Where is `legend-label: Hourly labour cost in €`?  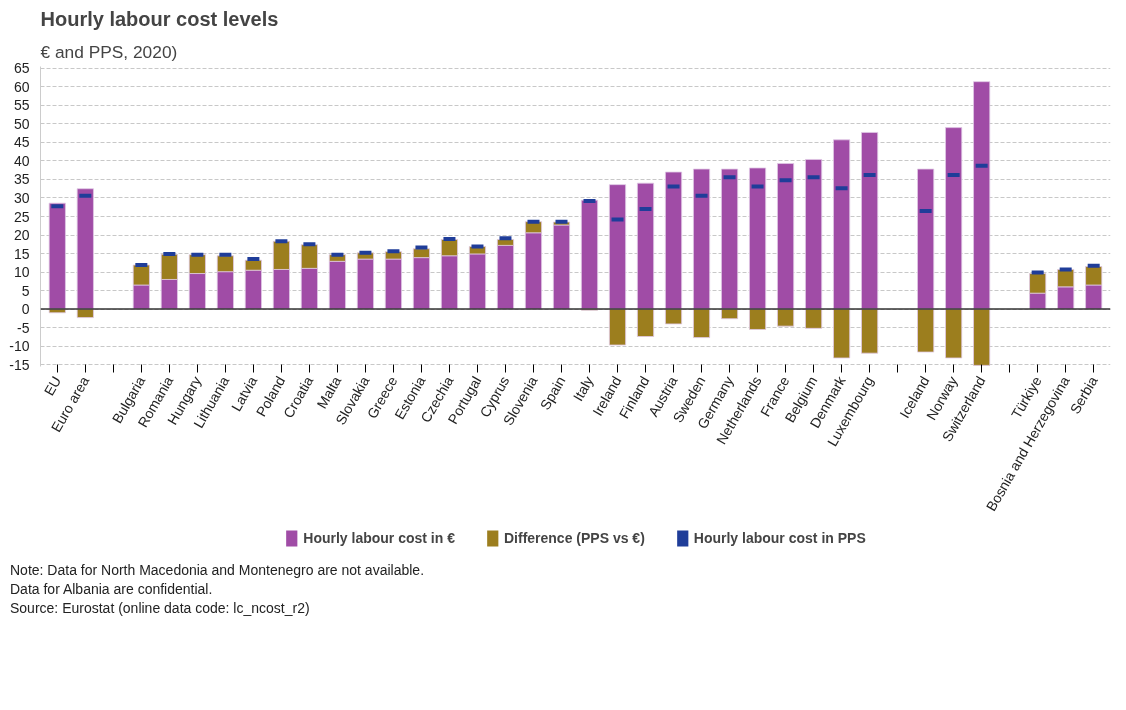
legend-label: Hourly labour cost in € is located at coordinates (379, 538).